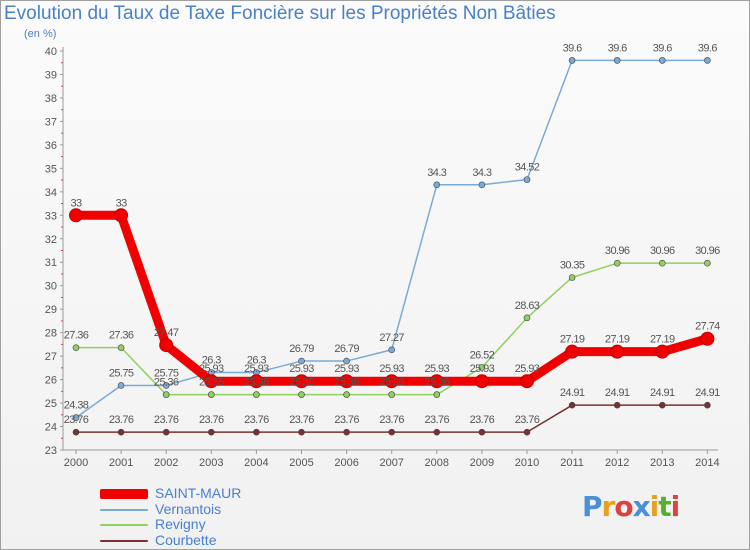 The image size is (750, 550). Describe the element at coordinates (527, 463) in the screenshot. I see `x-tick-label: 2010` at that location.